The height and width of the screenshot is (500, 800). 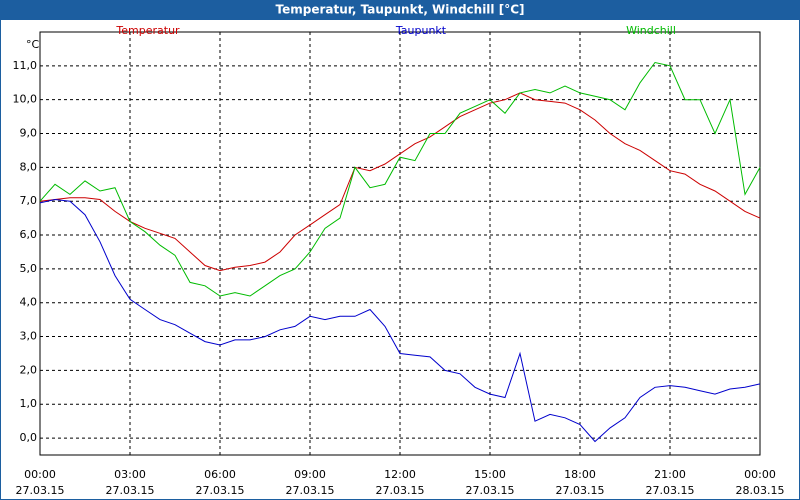 I want to click on legend-entry: Taupunkt, so click(x=421, y=30).